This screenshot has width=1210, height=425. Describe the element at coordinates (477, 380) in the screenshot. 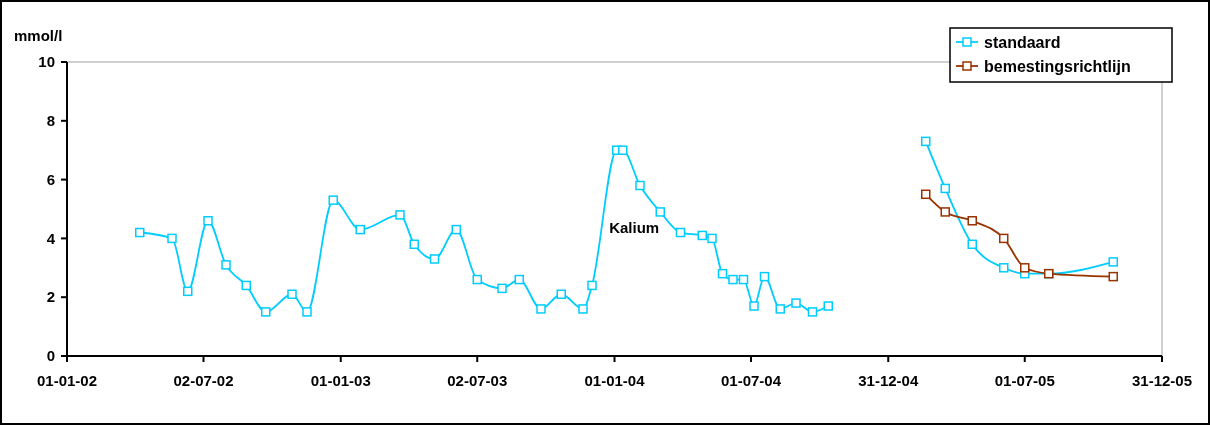

I see `x-tick-label: 02-07-03` at that location.